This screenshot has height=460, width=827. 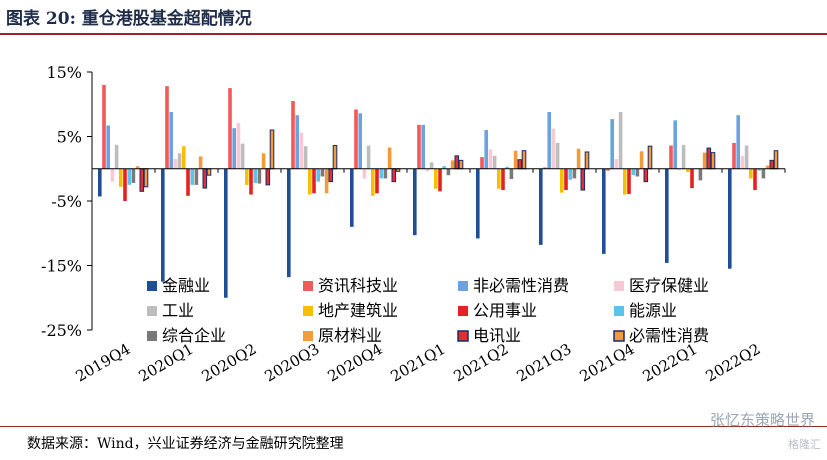 What do you see at coordinates (61, 266) in the screenshot?
I see `y-tick-label: -15%` at bounding box center [61, 266].